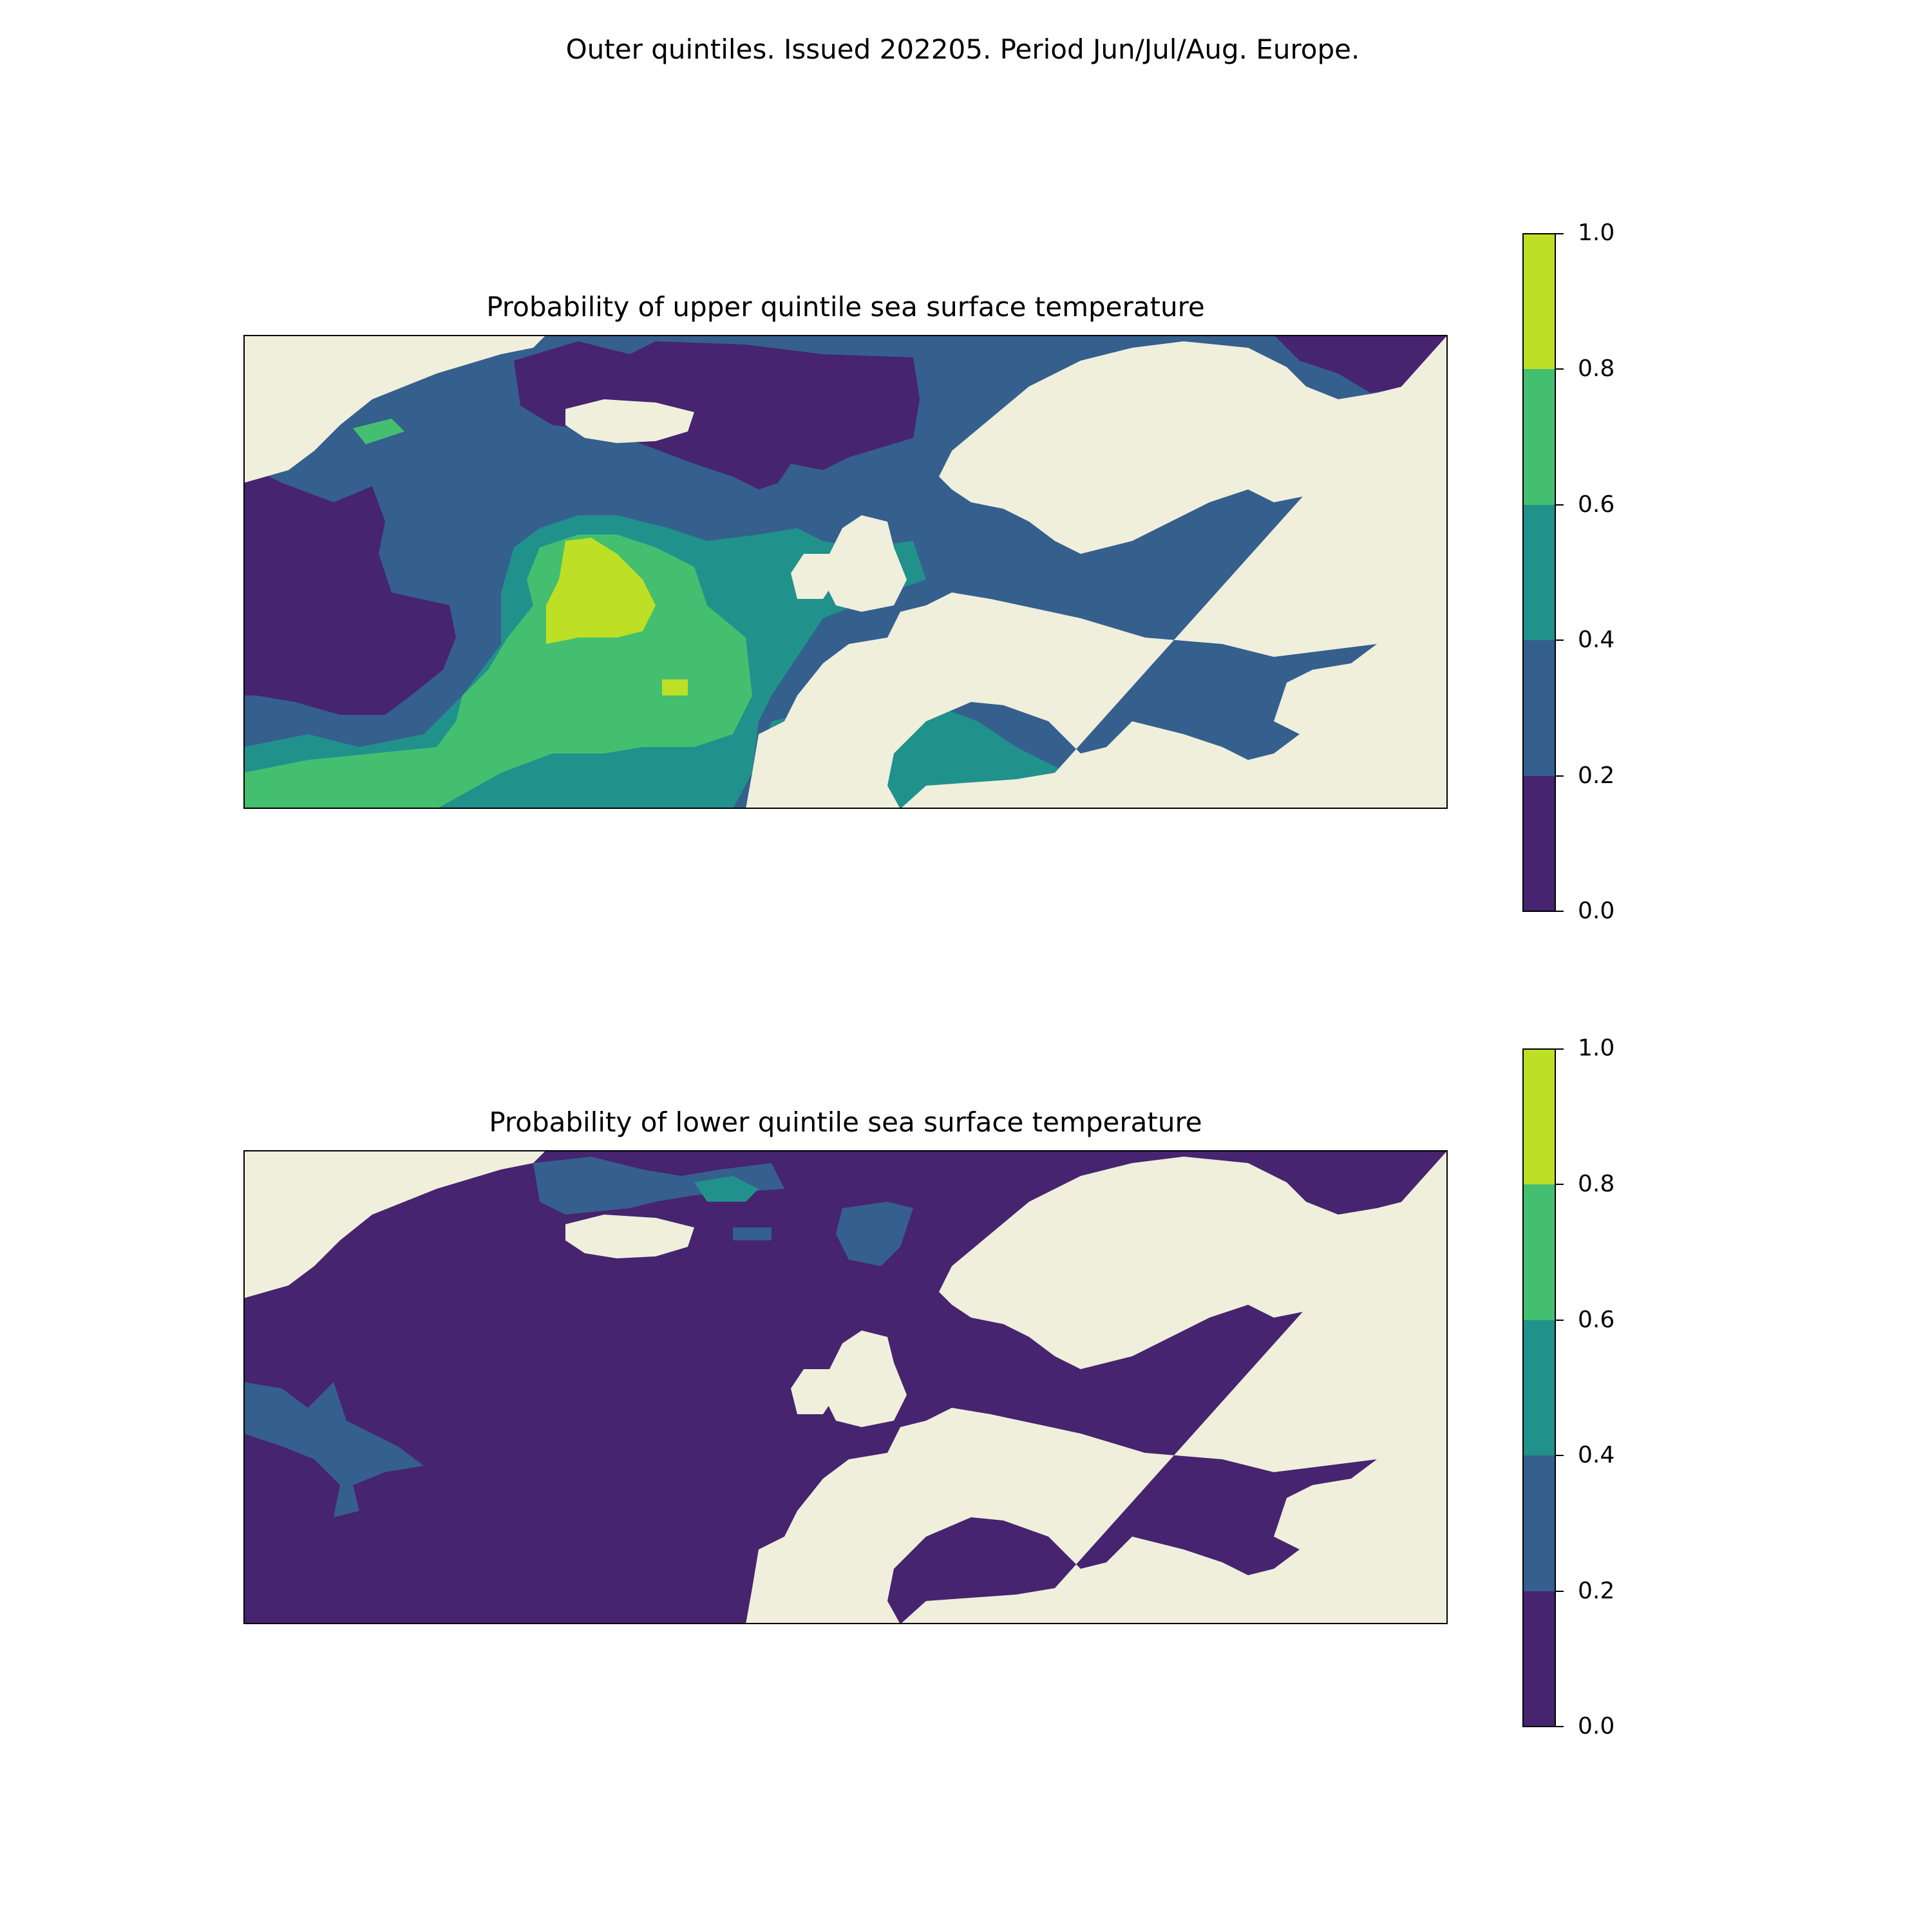  What do you see at coordinates (379, 431) in the screenshot?
I see `upper-sst-band-0.6-0.8-small` at bounding box center [379, 431].